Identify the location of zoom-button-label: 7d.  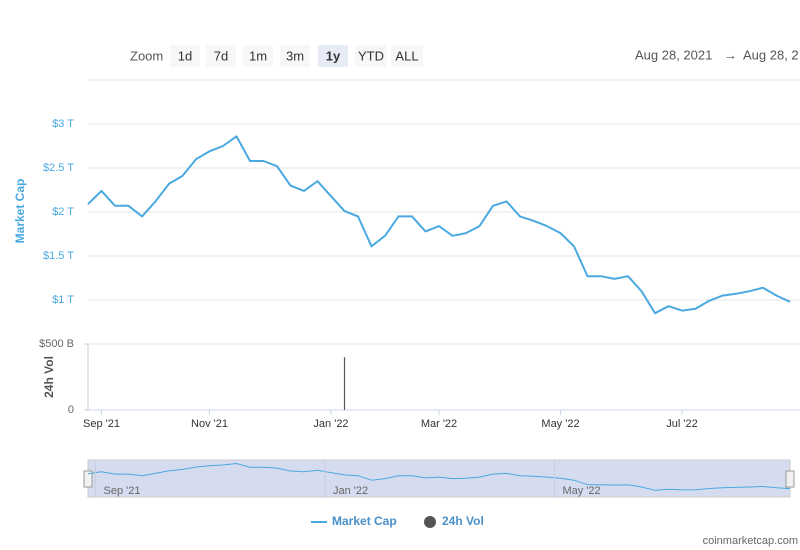
(221, 55).